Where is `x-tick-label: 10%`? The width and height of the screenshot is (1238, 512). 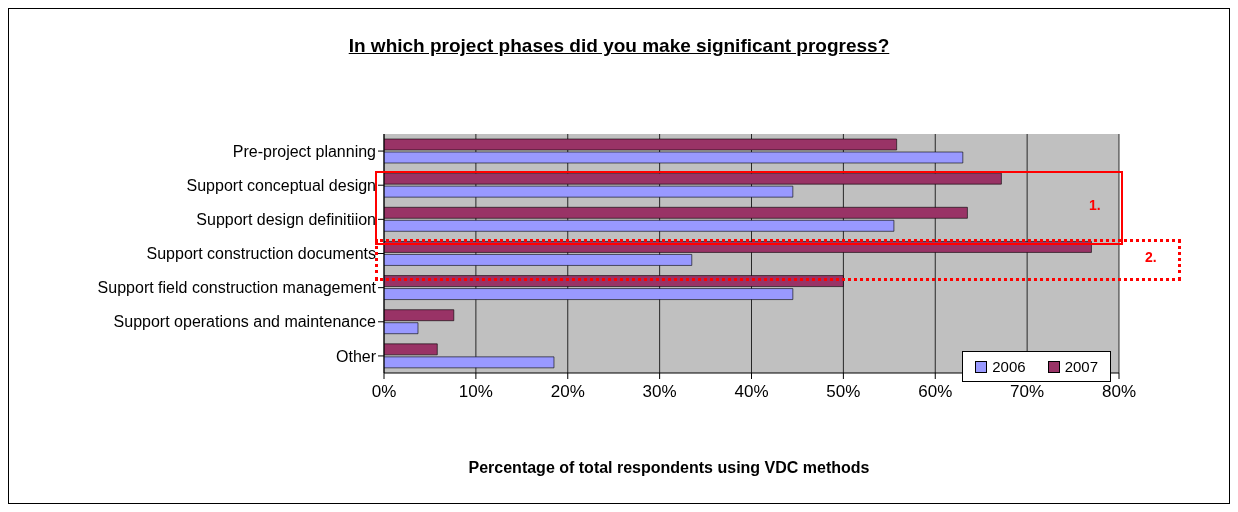 x-tick-label: 10% is located at coordinates (475, 392).